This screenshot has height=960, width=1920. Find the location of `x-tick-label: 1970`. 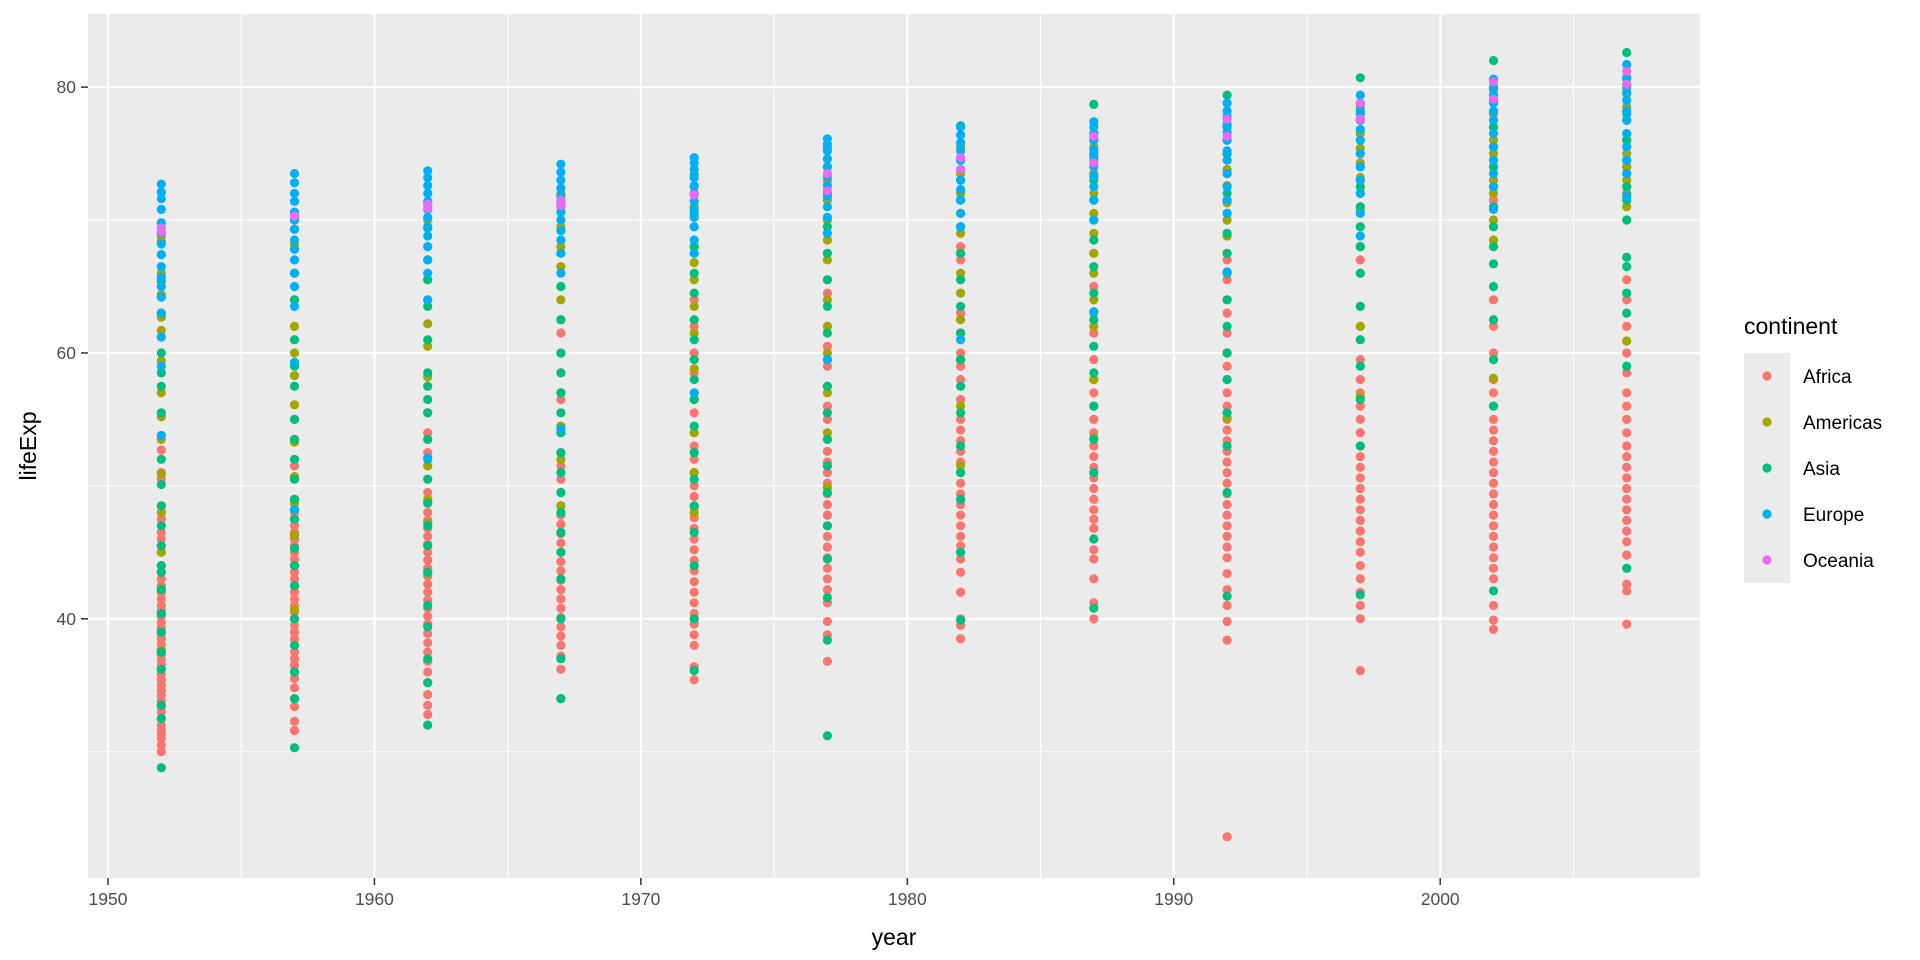

x-tick-label: 1970 is located at coordinates (640, 899).